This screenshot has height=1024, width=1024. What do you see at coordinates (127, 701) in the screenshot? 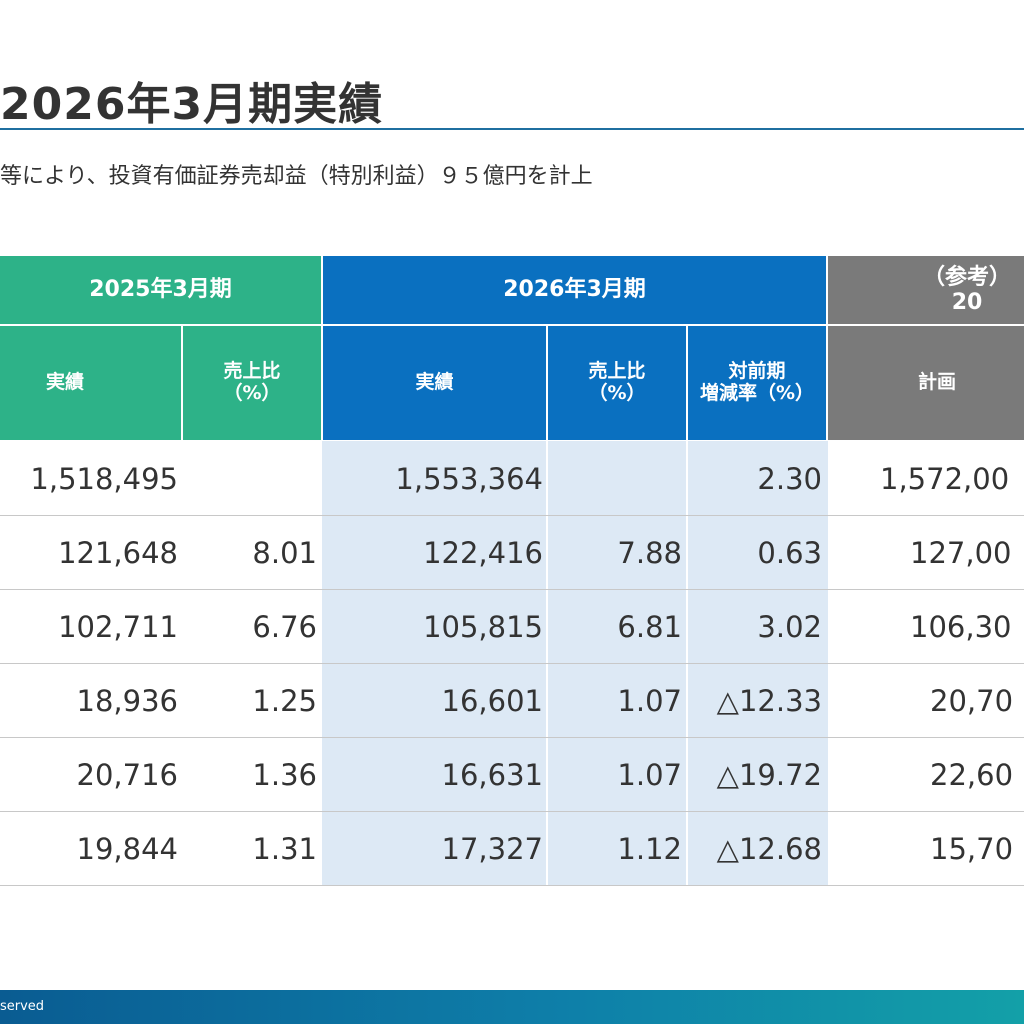
I see `cell-actual-2025: 18,936` at bounding box center [127, 701].